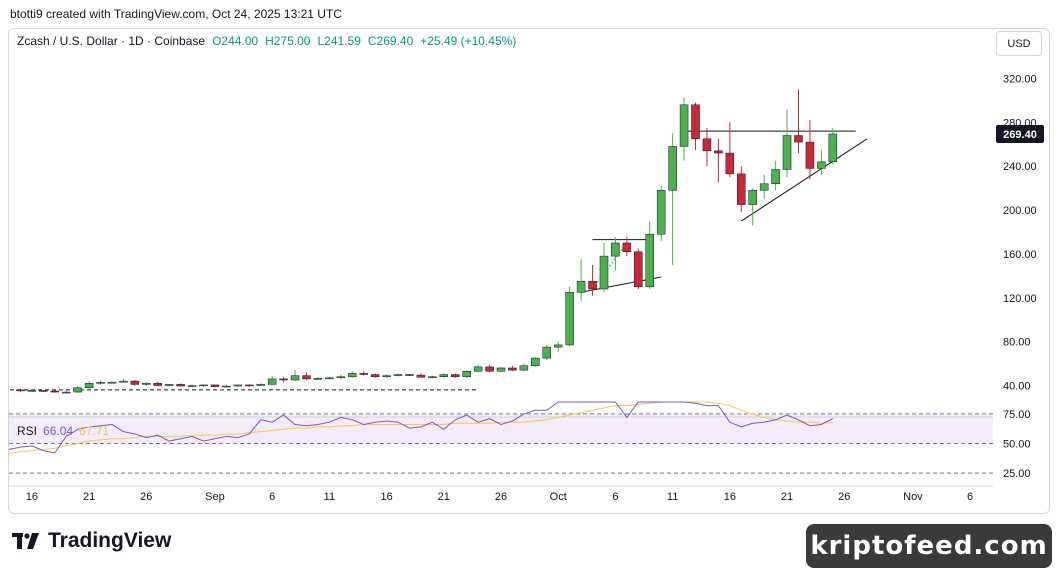 The width and height of the screenshot is (1057, 571). What do you see at coordinates (1020, 133) in the screenshot?
I see `last-price-badge: 269.40` at bounding box center [1020, 133].